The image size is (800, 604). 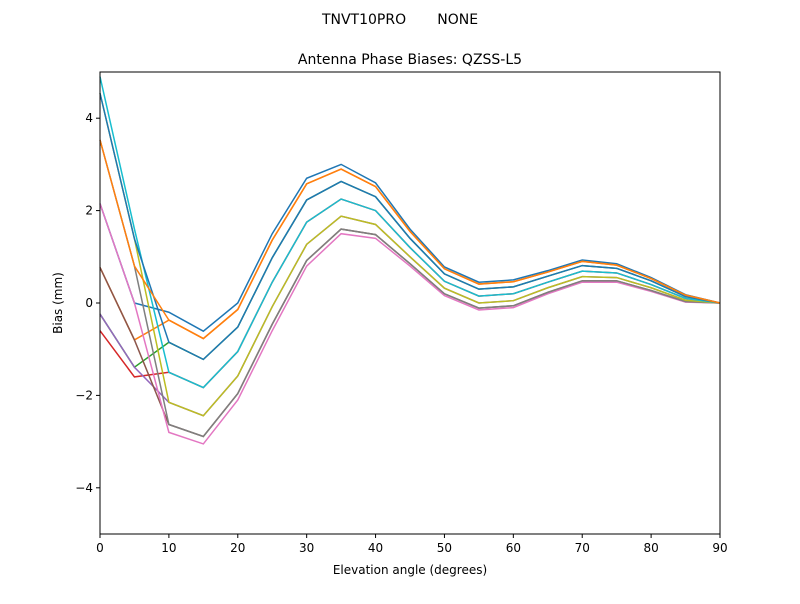 I want to click on x-tick-label: 80, so click(x=650, y=548).